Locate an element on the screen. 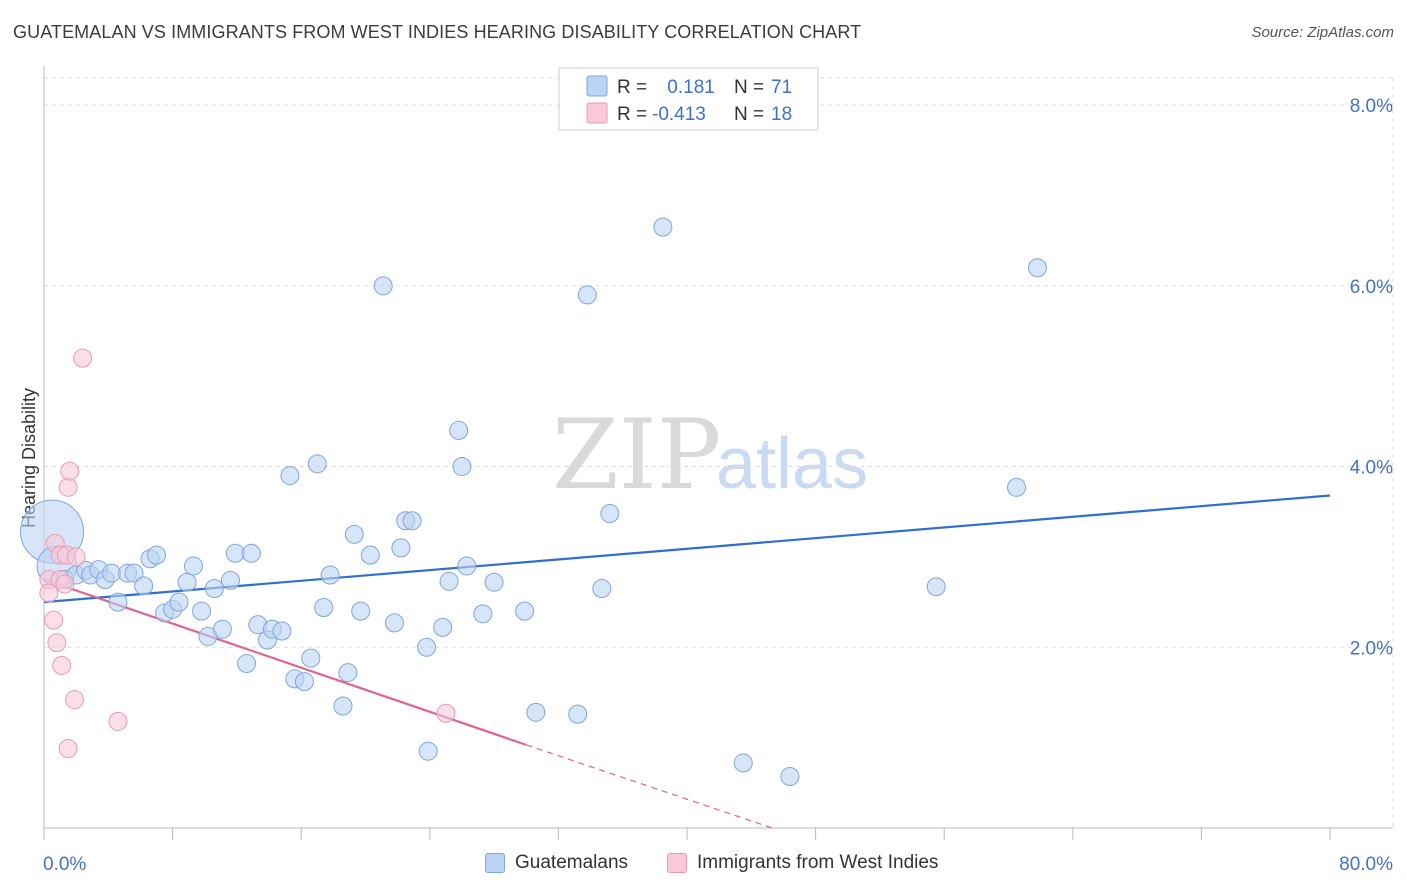 The image size is (1406, 892). source-label: Source: ZipAtlas.com is located at coordinates (1322, 32).